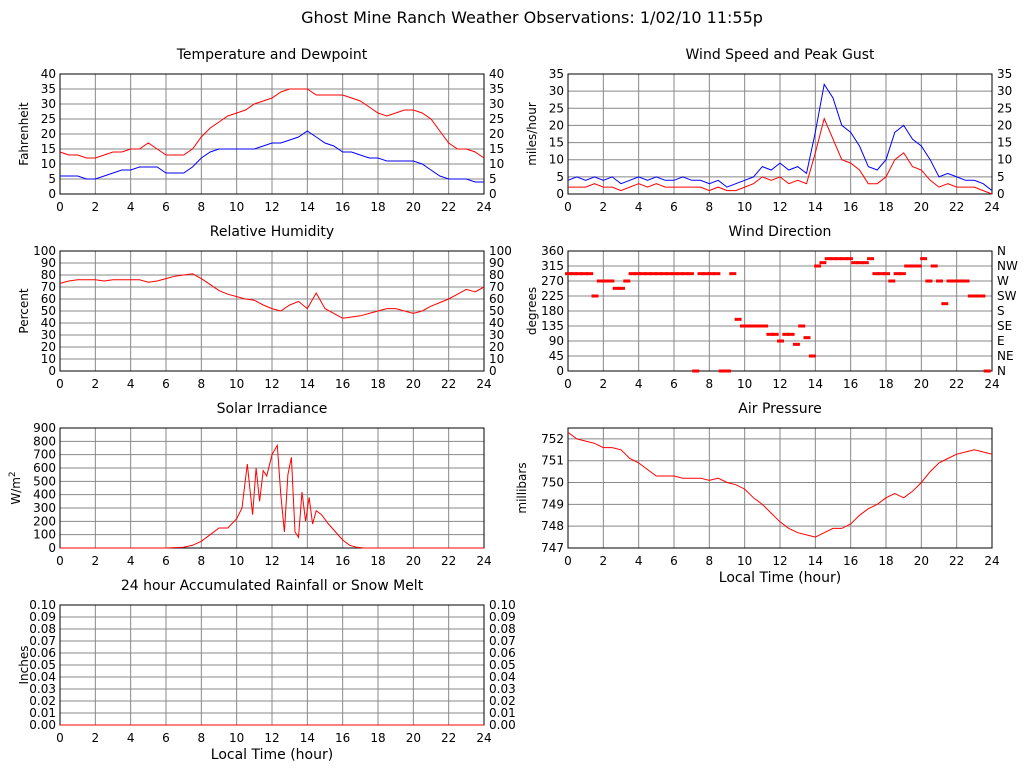 The width and height of the screenshot is (1024, 768). I want to click on y-tick-label: 400, so click(44, 495).